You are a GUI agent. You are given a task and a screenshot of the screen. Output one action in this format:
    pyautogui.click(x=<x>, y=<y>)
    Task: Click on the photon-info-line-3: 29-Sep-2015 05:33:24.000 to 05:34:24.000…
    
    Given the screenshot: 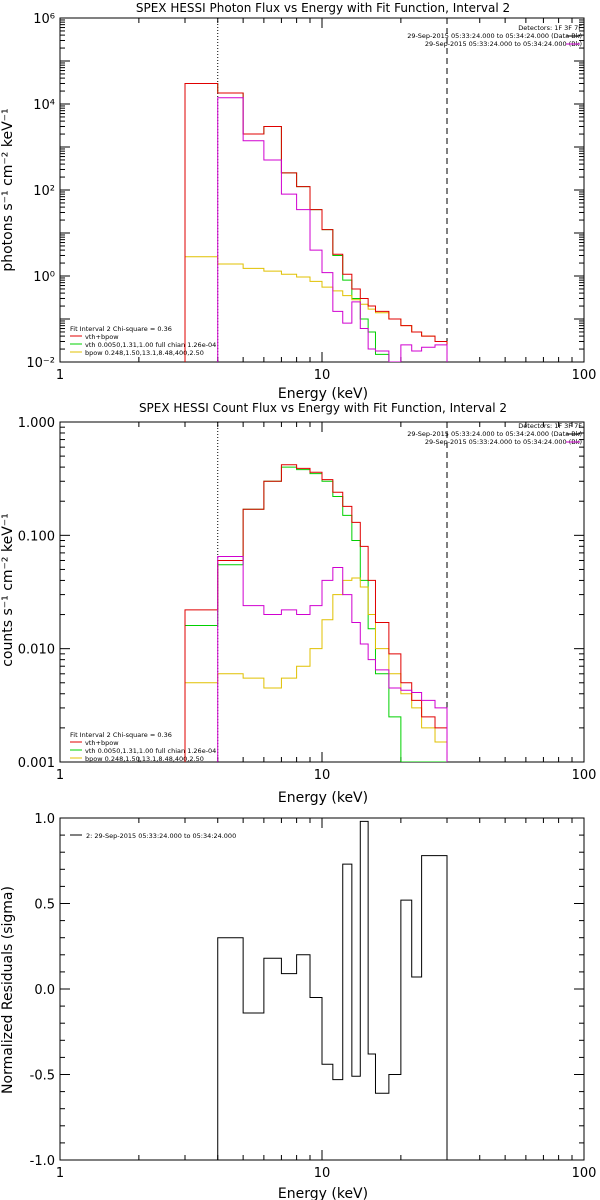 What is the action you would take?
    pyautogui.click(x=503, y=44)
    